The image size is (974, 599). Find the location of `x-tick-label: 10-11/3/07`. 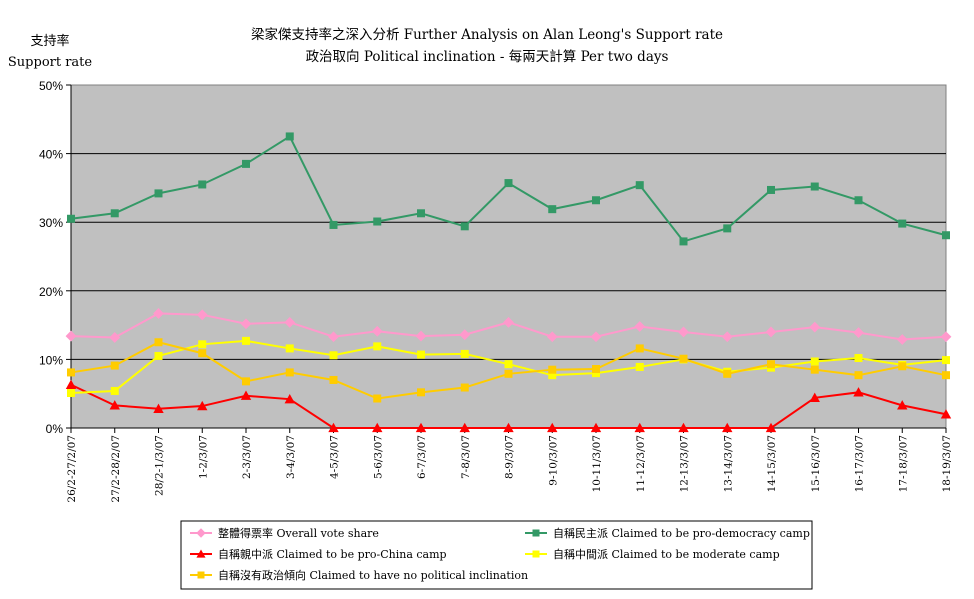

x-tick-label: 10-11/3/07 is located at coordinates (597, 463).